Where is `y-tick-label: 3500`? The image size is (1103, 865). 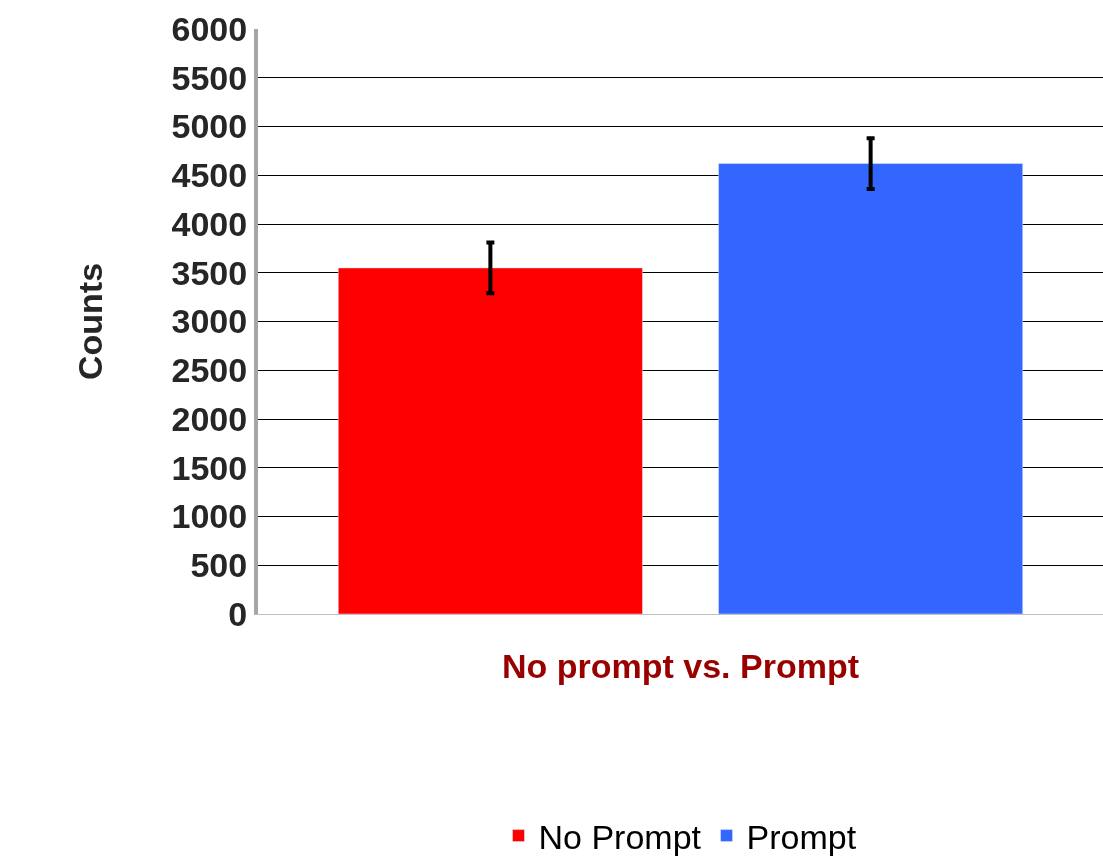 y-tick-label: 3500 is located at coordinates (209, 272).